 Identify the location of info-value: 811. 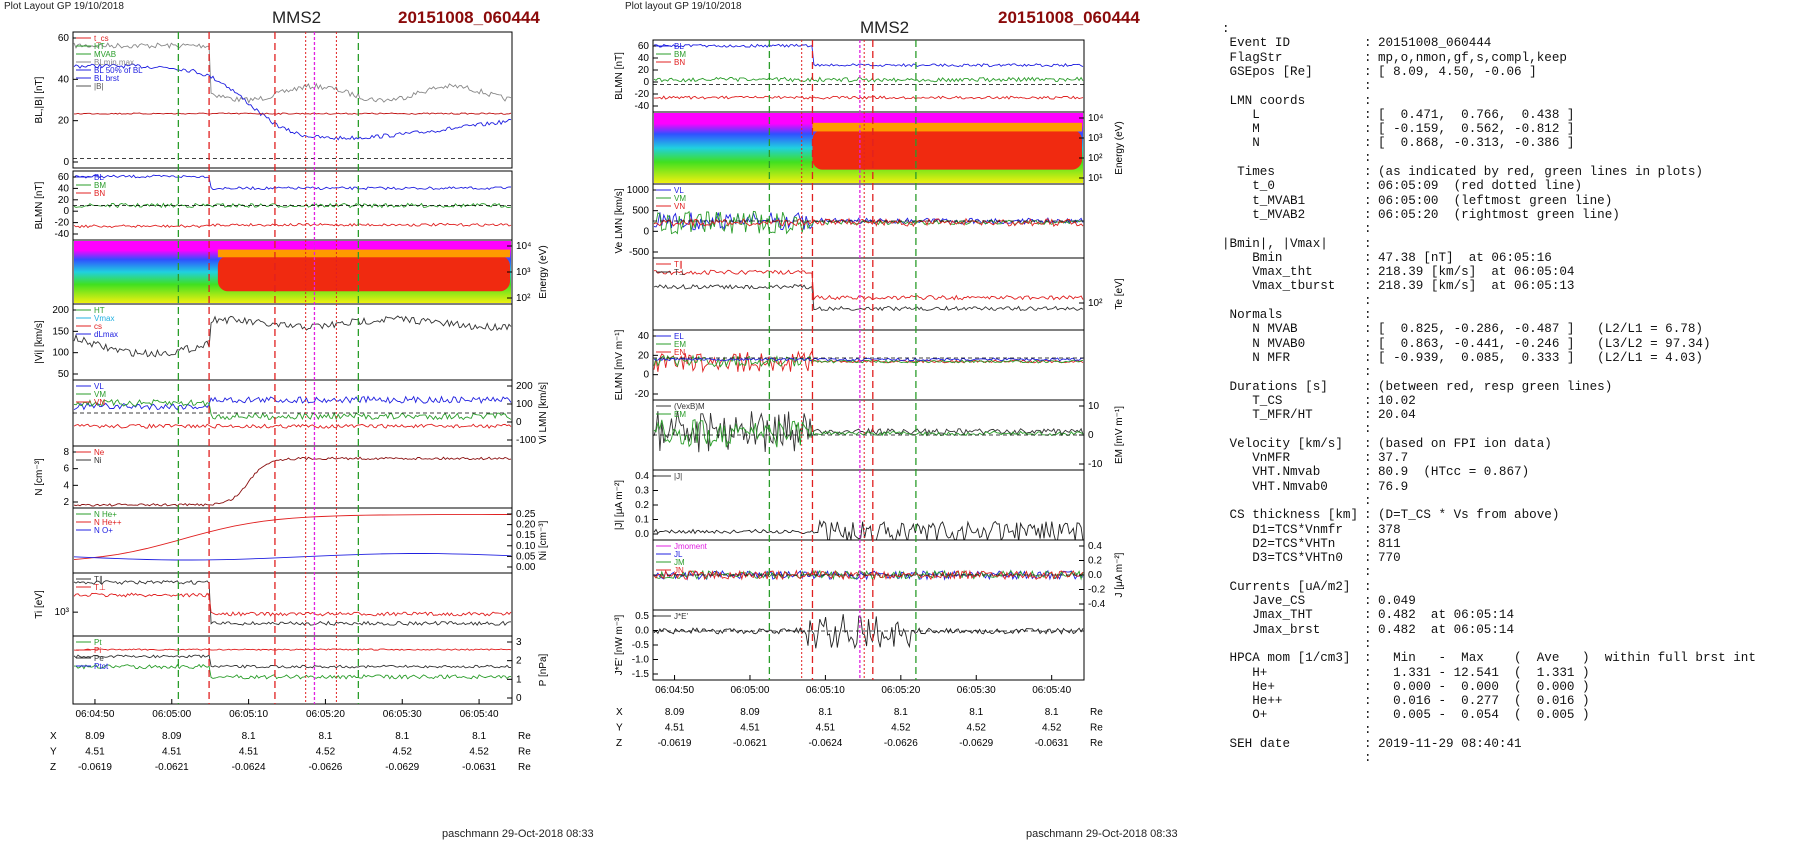
(1389, 543).